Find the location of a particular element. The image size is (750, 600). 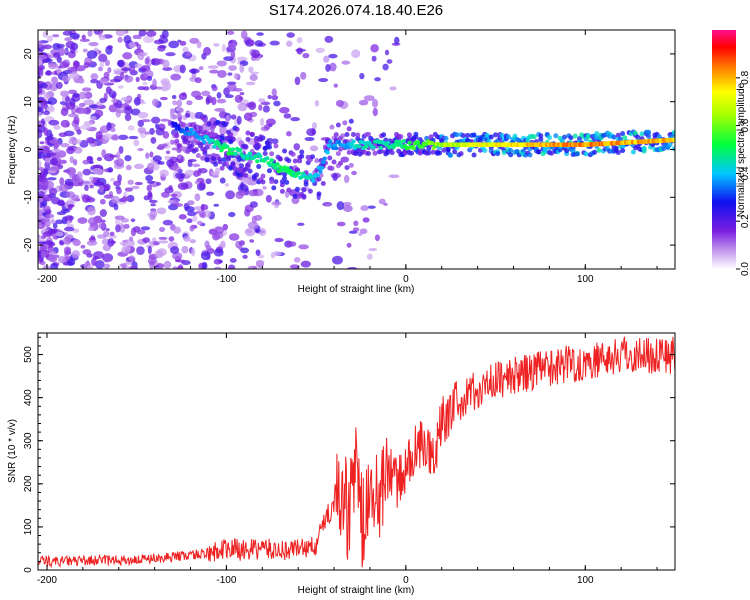

x-tick-label: -100 is located at coordinates (226, 279).